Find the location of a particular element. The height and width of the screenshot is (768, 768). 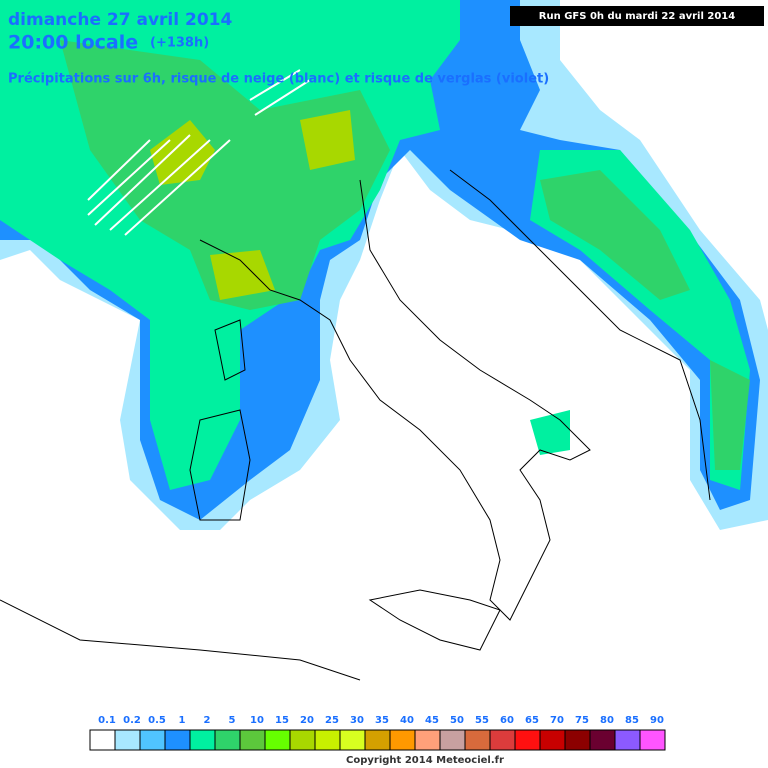

legend-label: 2 is located at coordinates (207, 720).